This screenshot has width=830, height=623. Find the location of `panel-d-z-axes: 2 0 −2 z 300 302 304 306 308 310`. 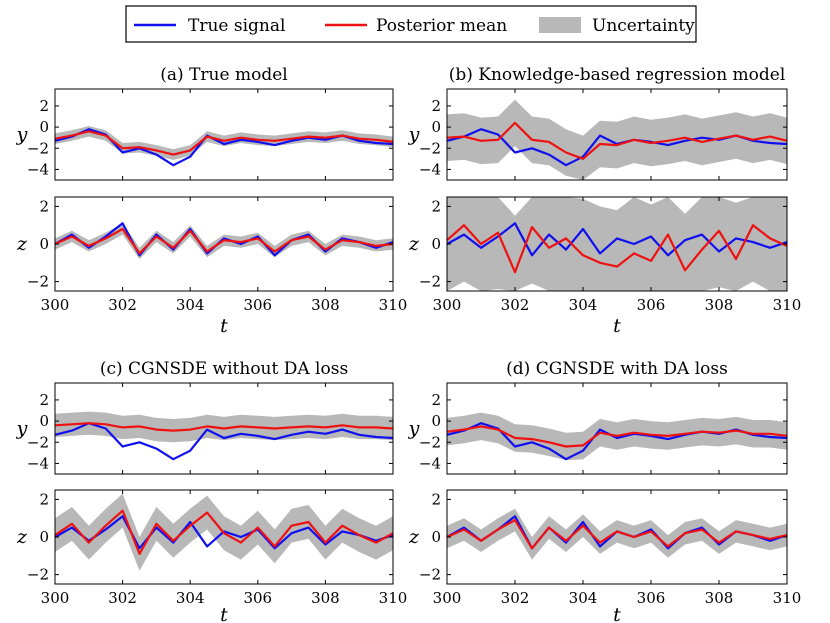

panel-d-z-axes: 2 0 −2 z 300 302 304 306 308 310 is located at coordinates (605, 548).